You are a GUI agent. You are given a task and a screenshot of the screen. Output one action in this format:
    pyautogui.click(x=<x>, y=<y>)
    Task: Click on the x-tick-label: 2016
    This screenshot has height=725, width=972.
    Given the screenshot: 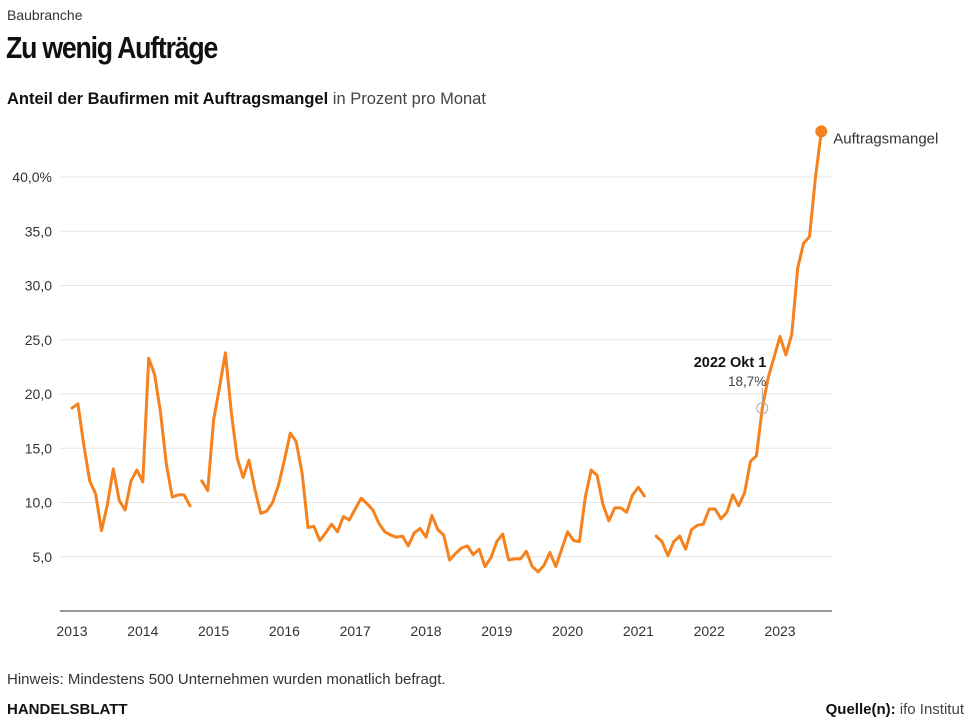 What is the action you would take?
    pyautogui.click(x=284, y=631)
    